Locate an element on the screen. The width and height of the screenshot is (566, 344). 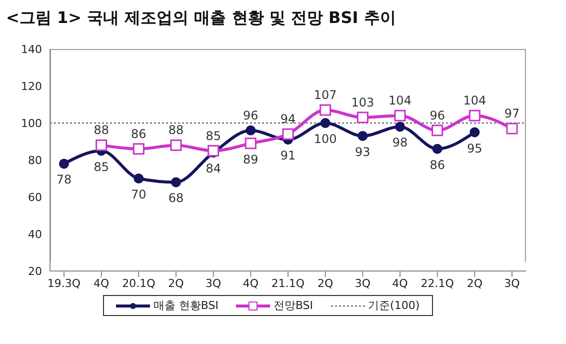
data-label: 91 is located at coordinates (288, 155).